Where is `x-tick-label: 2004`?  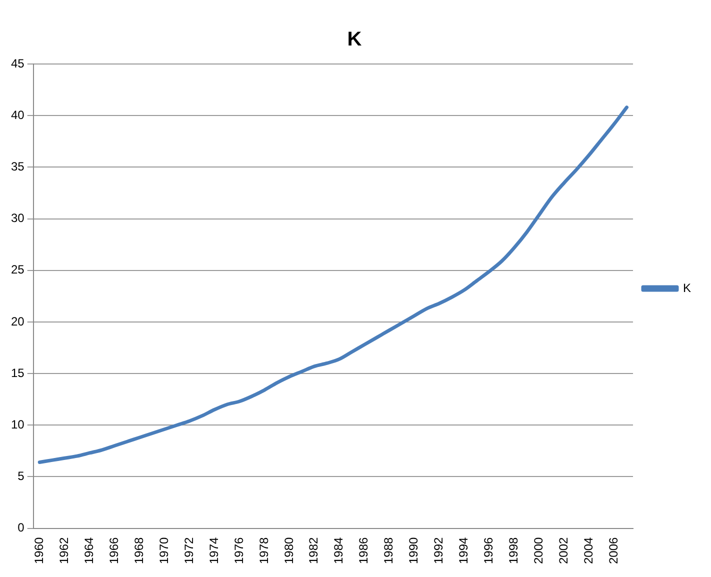 x-tick-label: 2004 is located at coordinates (589, 550).